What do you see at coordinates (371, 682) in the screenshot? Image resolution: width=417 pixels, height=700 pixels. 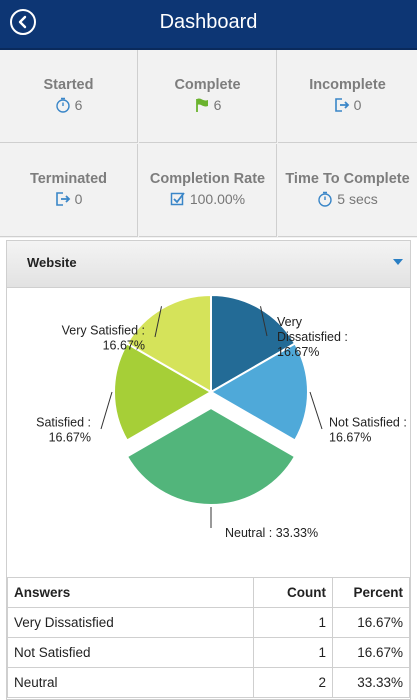 I see `percent-cell: 33.33%` at bounding box center [371, 682].